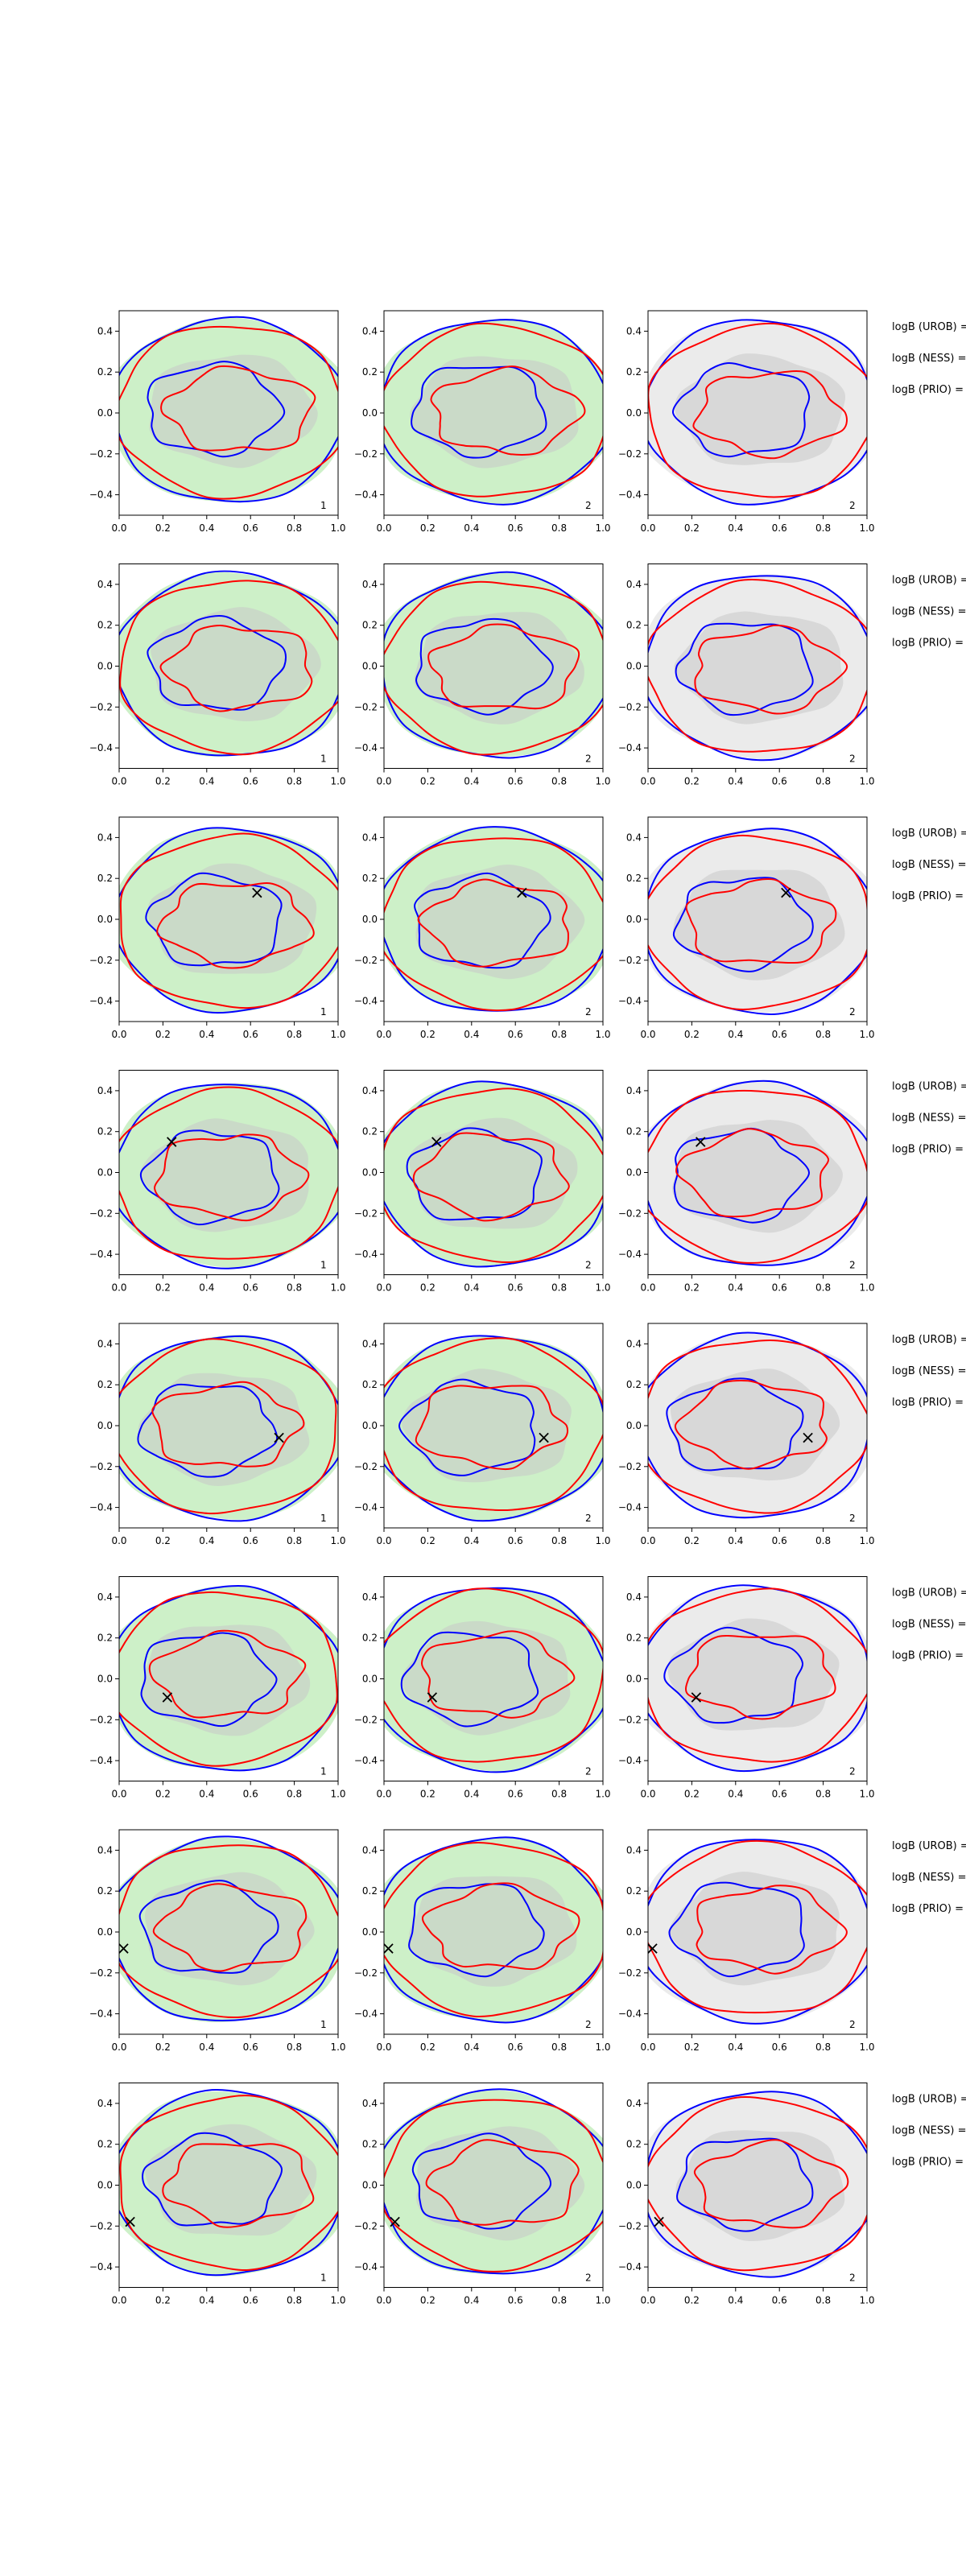  I want to click on panel-r4-c2: × 2 0.0 0.2 0.4 0.6 0.8 1.0 −0.4 −0.2 0.0 0.2 0.4, so click(483, 1182).